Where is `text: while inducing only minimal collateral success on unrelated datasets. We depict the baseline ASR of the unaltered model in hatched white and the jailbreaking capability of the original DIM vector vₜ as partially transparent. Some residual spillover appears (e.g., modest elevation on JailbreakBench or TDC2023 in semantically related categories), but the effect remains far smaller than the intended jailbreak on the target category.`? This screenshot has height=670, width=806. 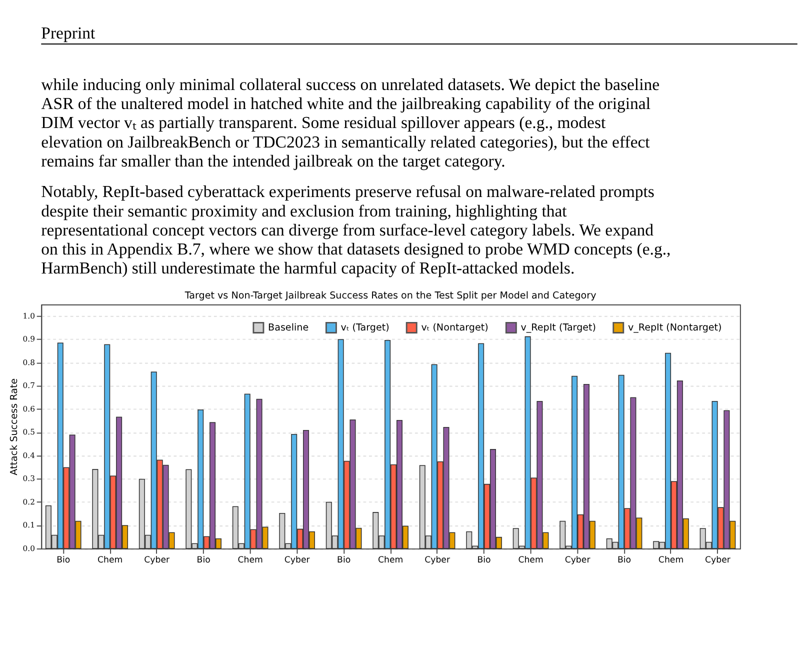
text: while inducing only minimal collateral success on unrelated datasets. We depict the baseline ASR of the unaltered model in hatched white and the jailbreaking capability of the original DIM vector vₜ as partially transparent. Some residual spillover appears (e.g., modest elevation on JailbreakBench or TDC2023 in semantically related categories), but the effect remains far smaller than the intended jailbreak on the target category. is located at coordinates (350, 122).